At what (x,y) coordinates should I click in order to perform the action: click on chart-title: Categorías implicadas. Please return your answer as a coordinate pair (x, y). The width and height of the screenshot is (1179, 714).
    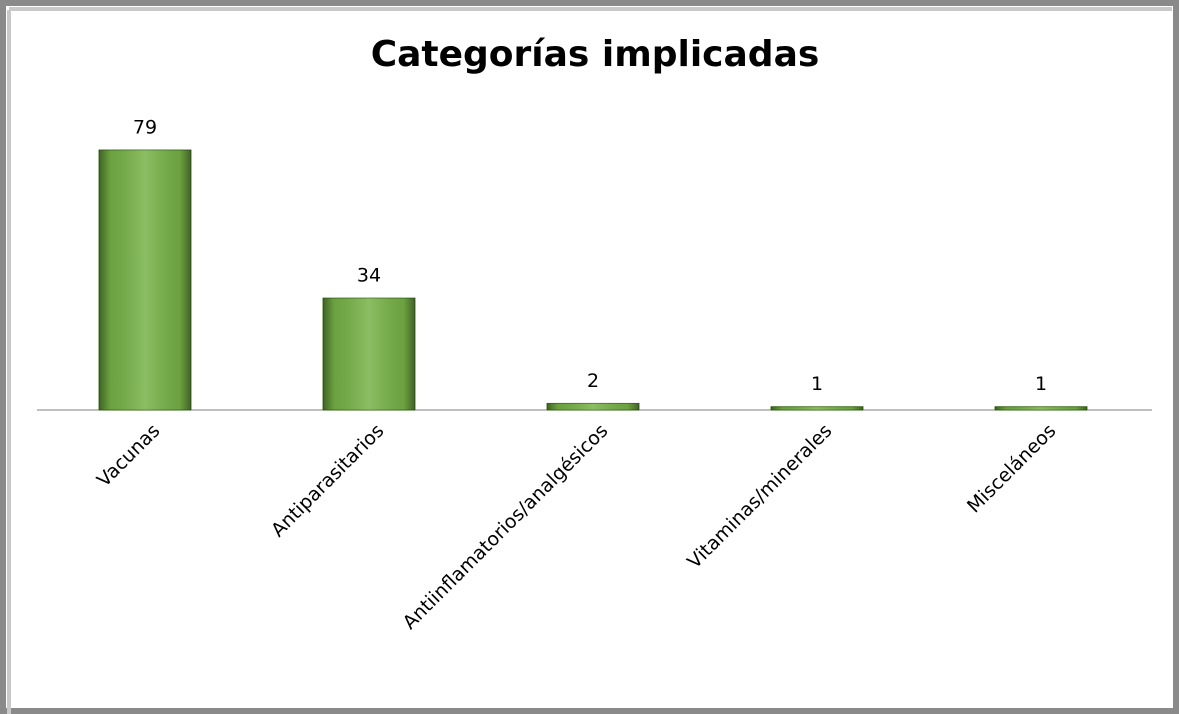
    Looking at the image, I should click on (595, 54).